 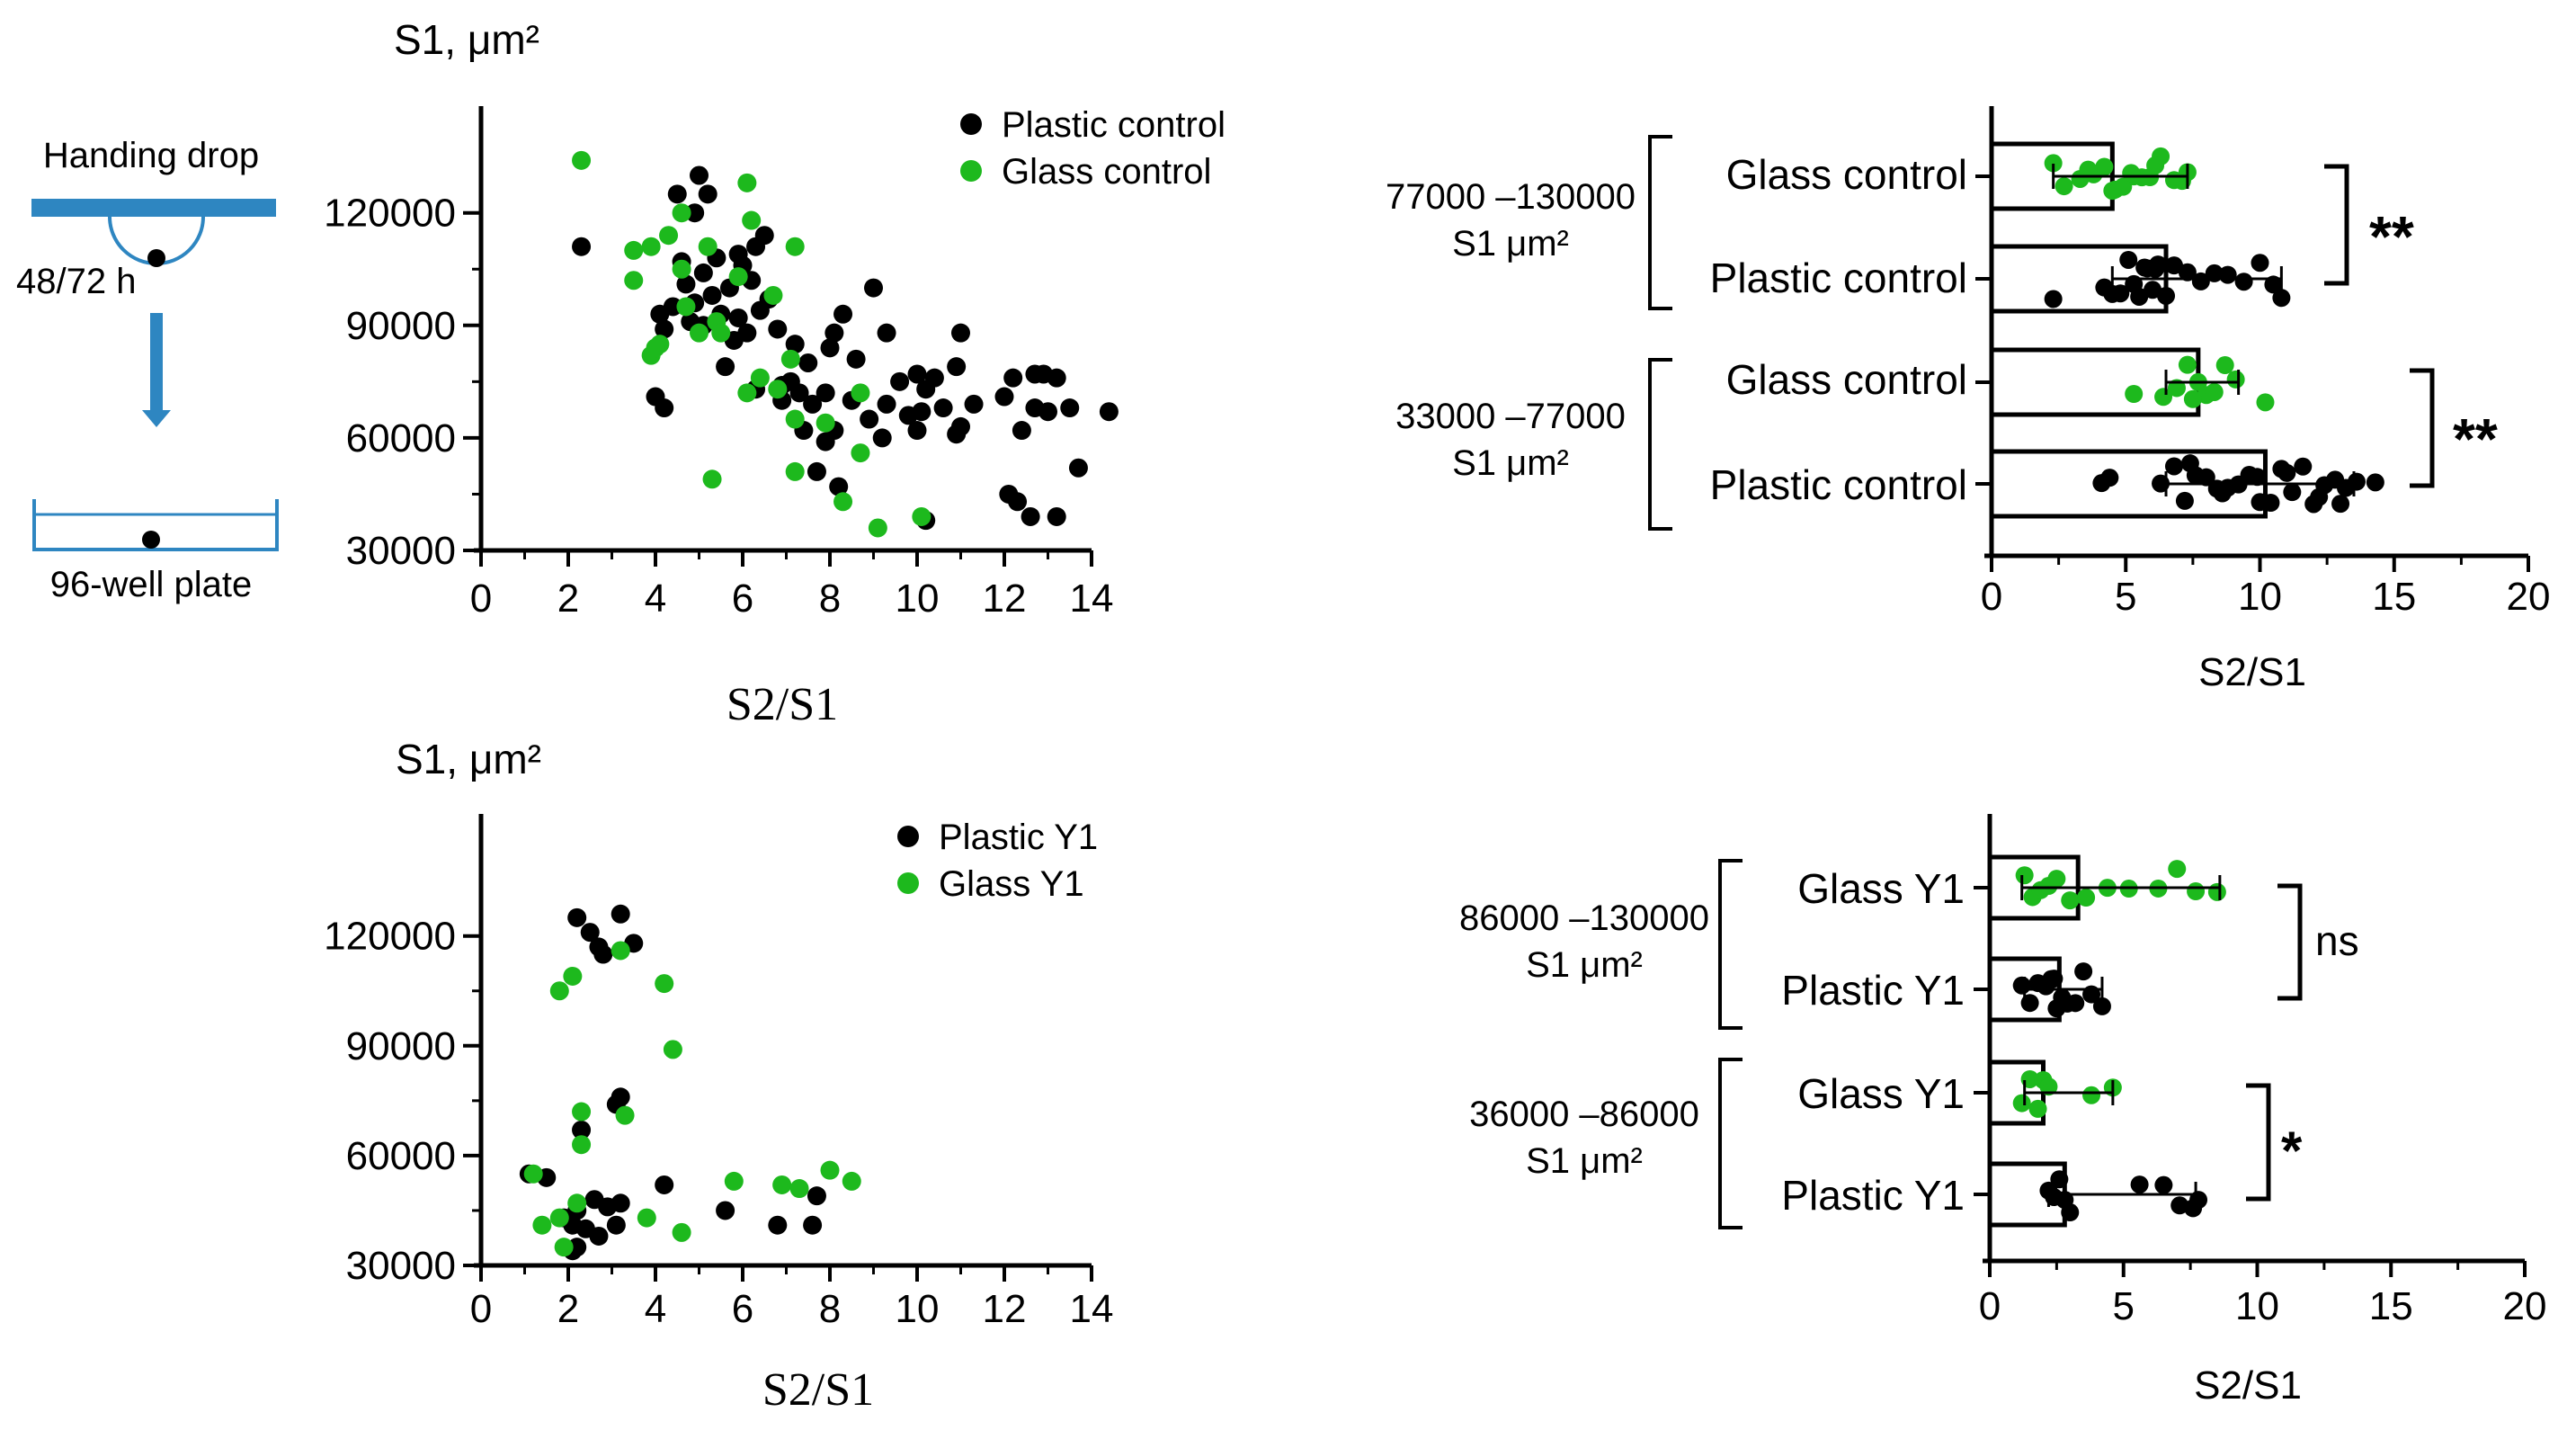 What do you see at coordinates (1873, 990) in the screenshot?
I see `bar-2-group-1-category-plastic: Plastic Y1` at bounding box center [1873, 990].